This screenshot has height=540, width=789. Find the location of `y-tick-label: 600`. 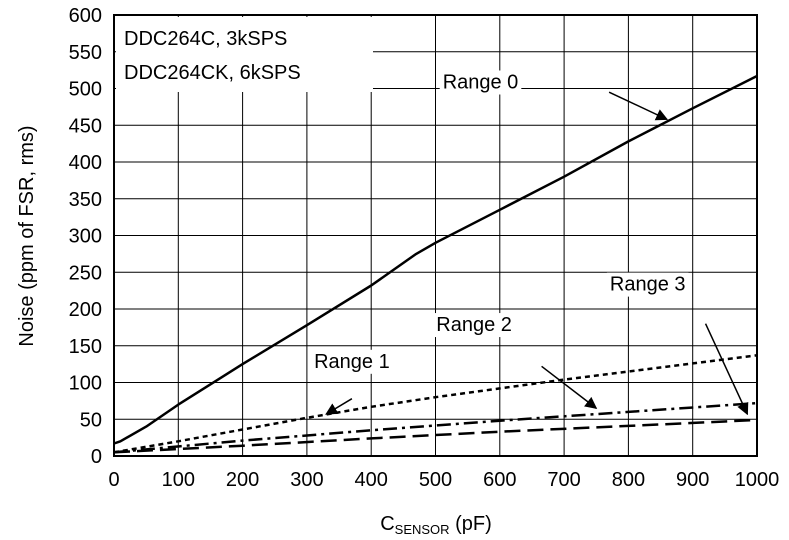

y-tick-label: 600 is located at coordinates (85, 16).